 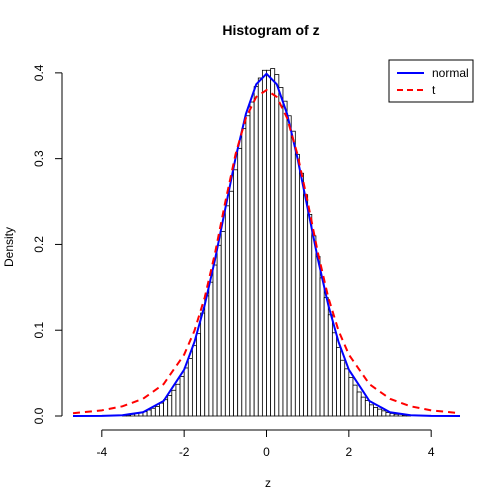 I want to click on y-tick-label: 0.3, so click(x=39, y=158).